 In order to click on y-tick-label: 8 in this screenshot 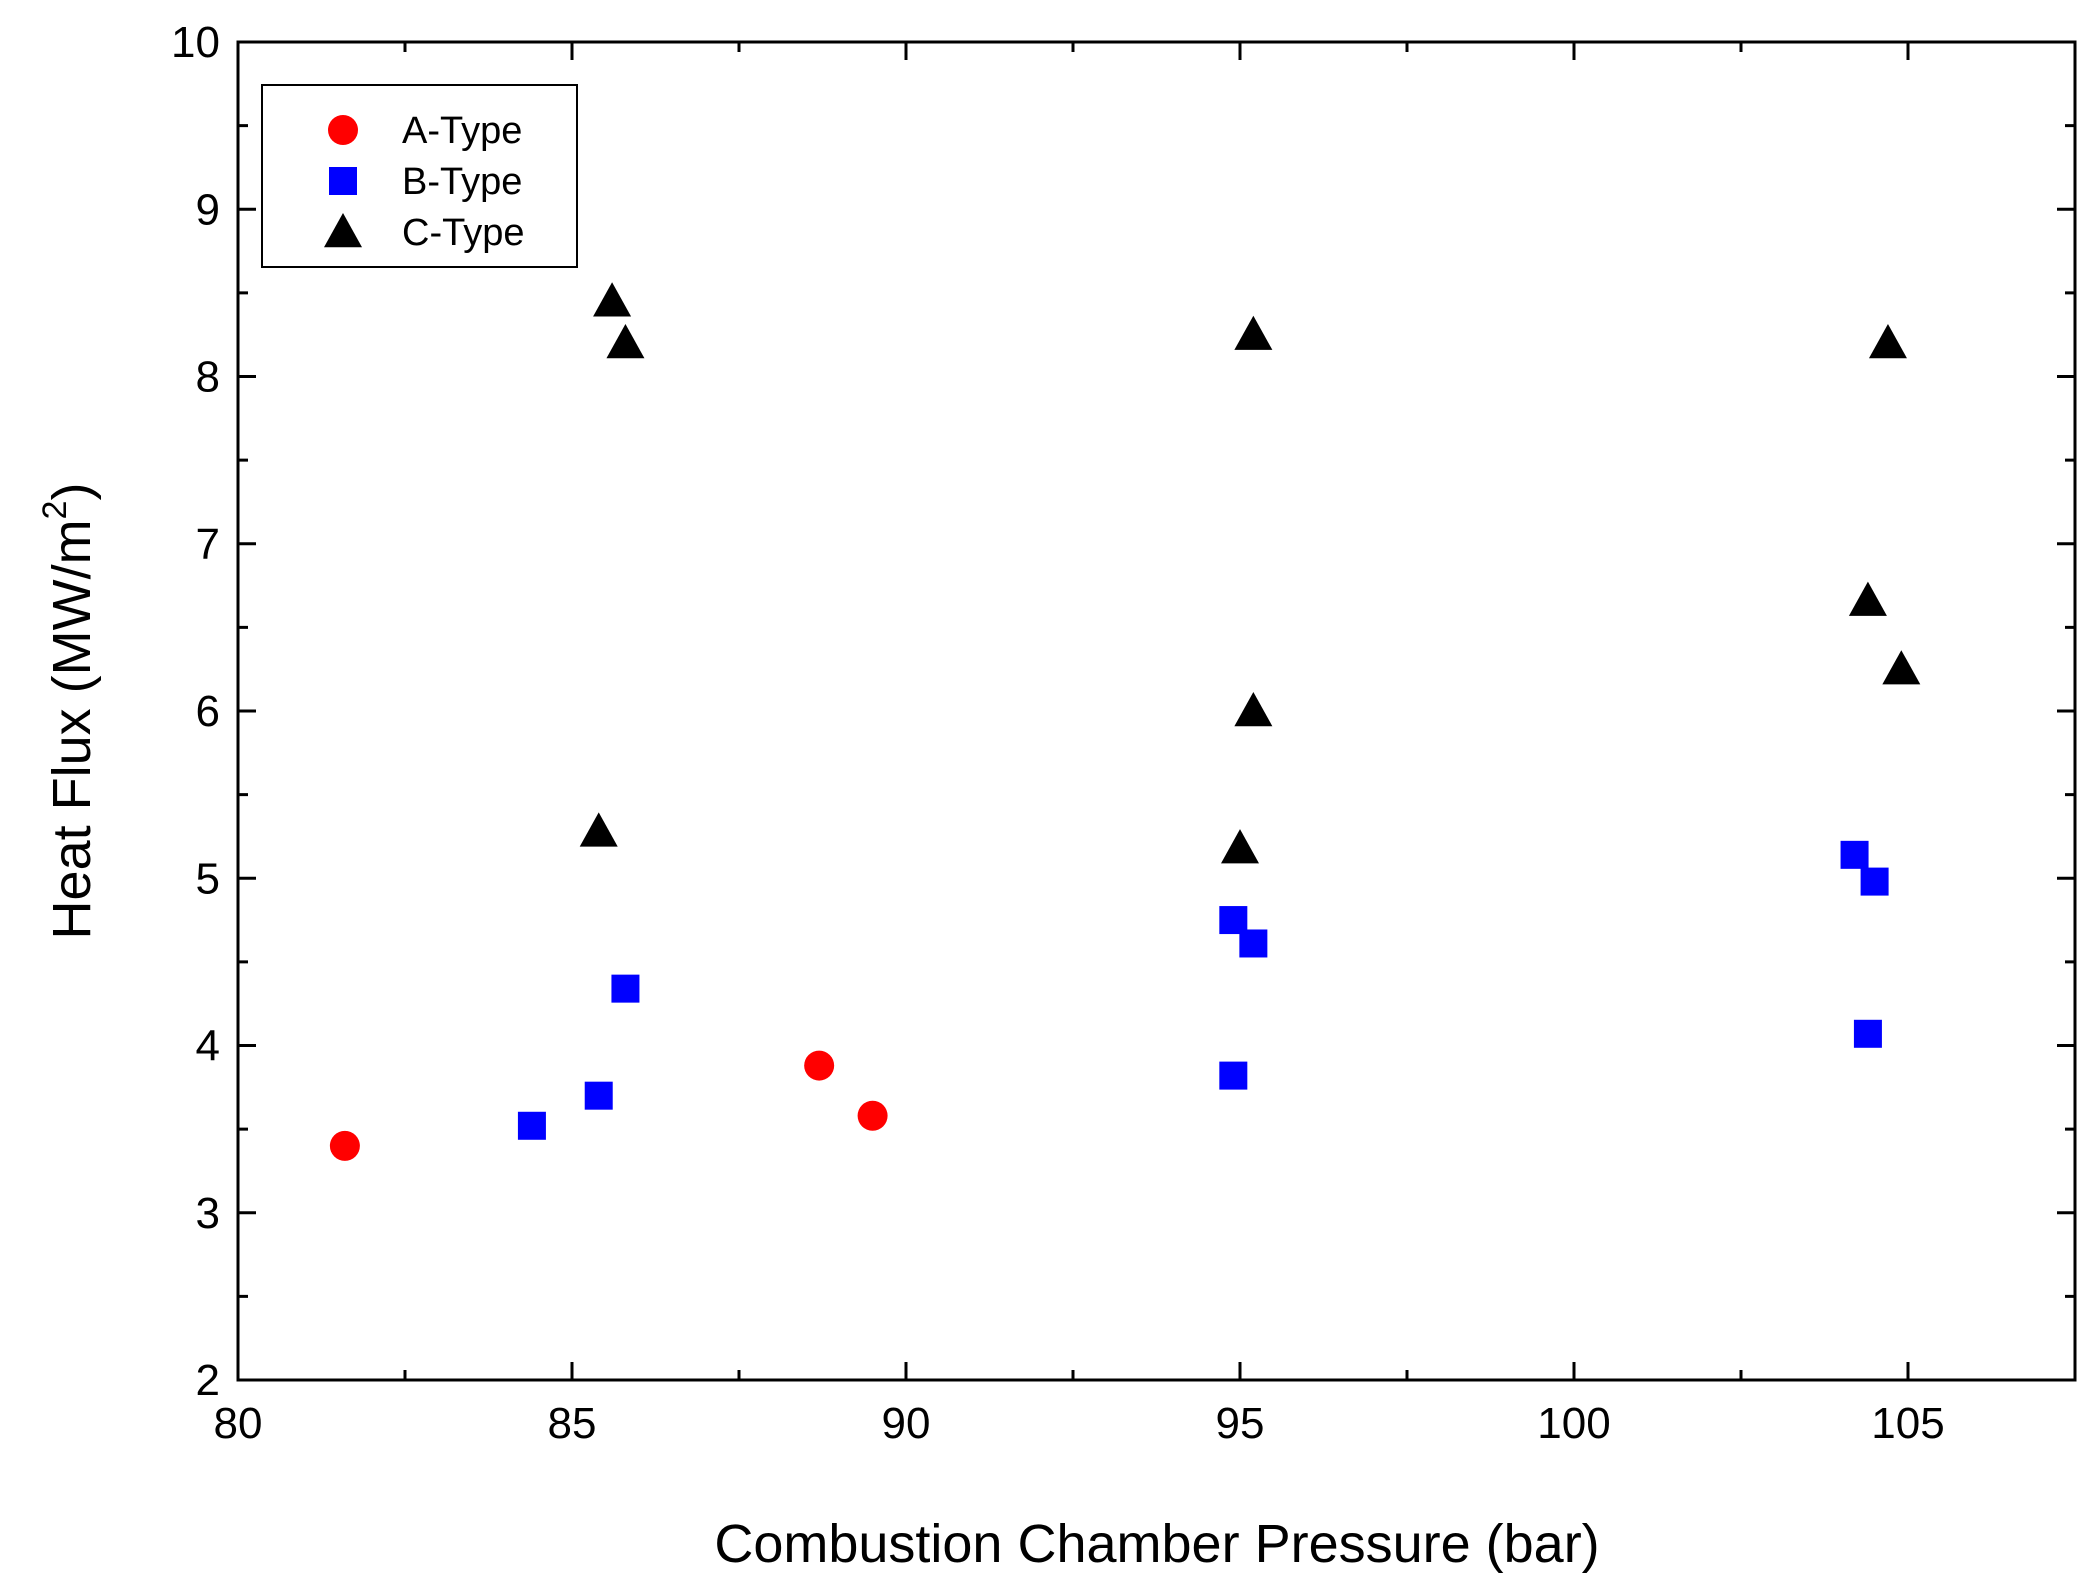, I will do `click(208, 377)`.